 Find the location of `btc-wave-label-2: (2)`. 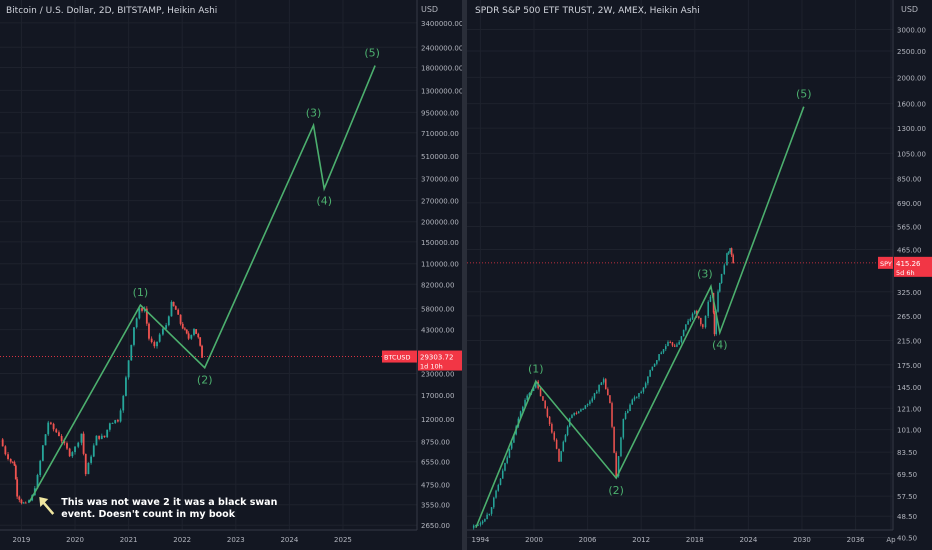

btc-wave-label-2: (2) is located at coordinates (205, 380).